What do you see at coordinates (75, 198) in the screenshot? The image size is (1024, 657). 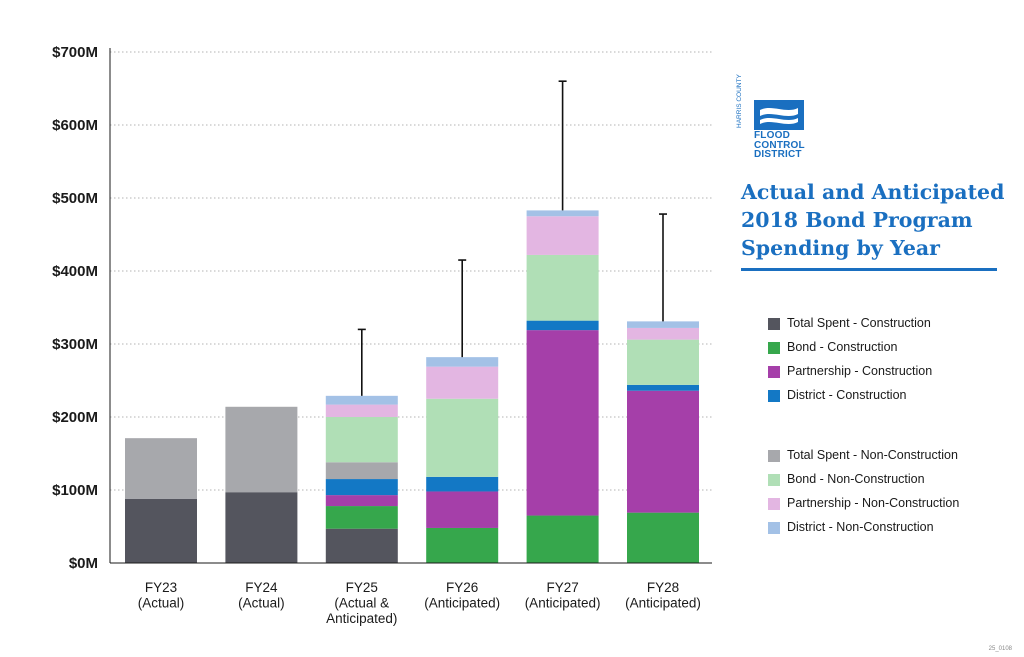 I see `y-tick-label: $500M` at bounding box center [75, 198].